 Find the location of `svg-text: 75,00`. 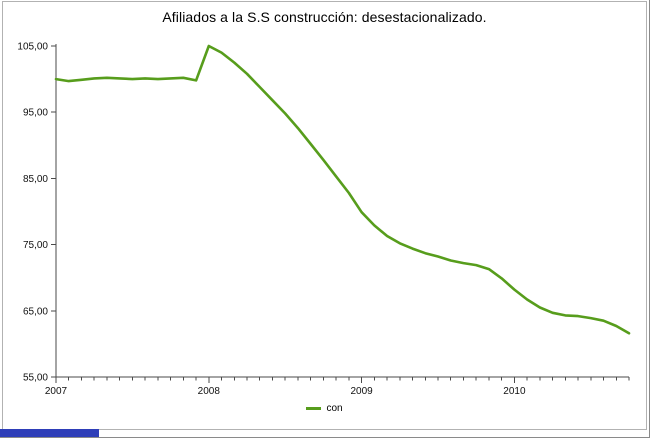

svg-text: 75,00 is located at coordinates (35, 245).